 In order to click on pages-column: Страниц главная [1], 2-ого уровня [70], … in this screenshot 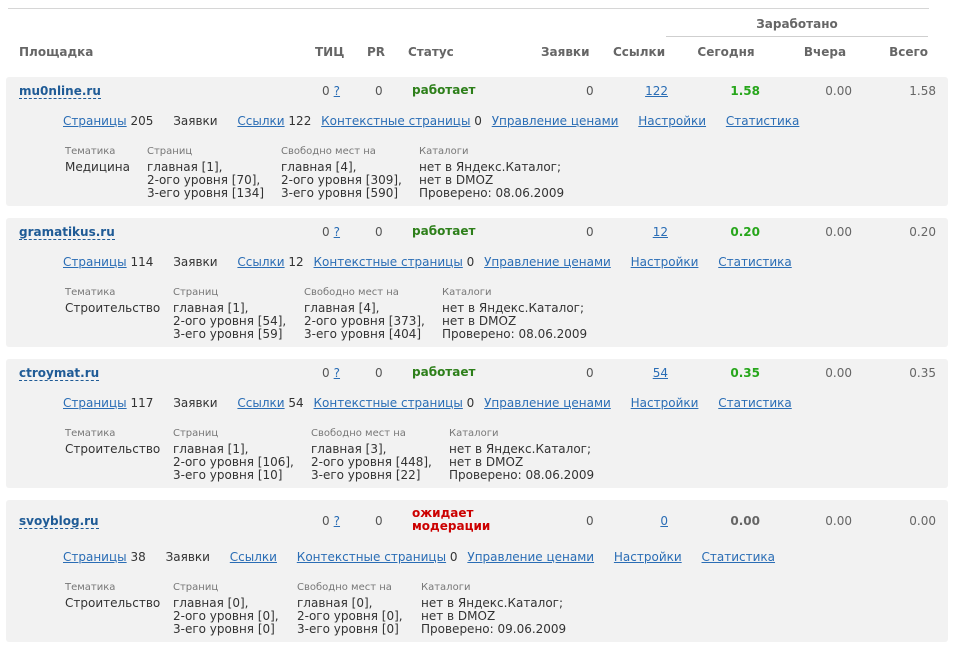, I will do `click(205, 172)`.